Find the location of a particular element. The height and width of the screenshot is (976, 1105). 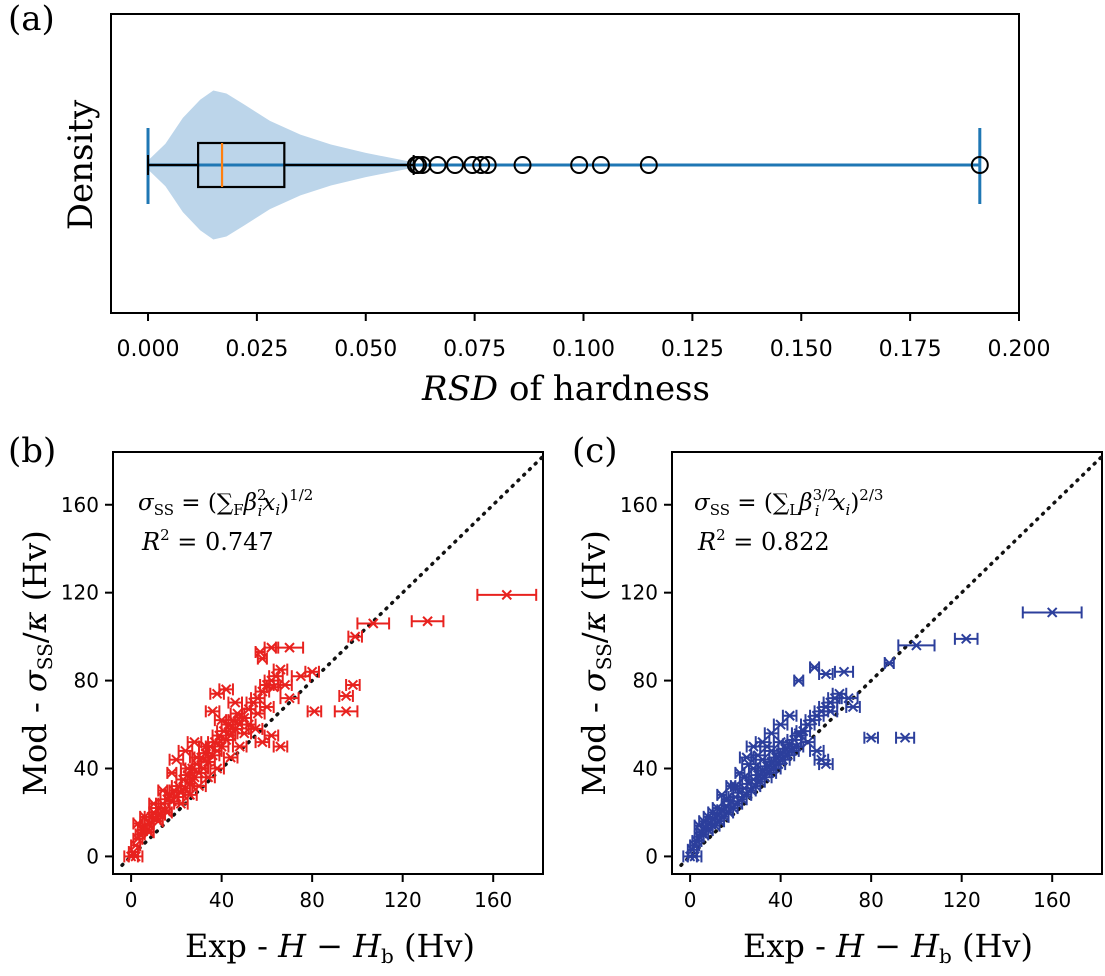

b-ylabel-sigma: σ is located at coordinates (35, 680).